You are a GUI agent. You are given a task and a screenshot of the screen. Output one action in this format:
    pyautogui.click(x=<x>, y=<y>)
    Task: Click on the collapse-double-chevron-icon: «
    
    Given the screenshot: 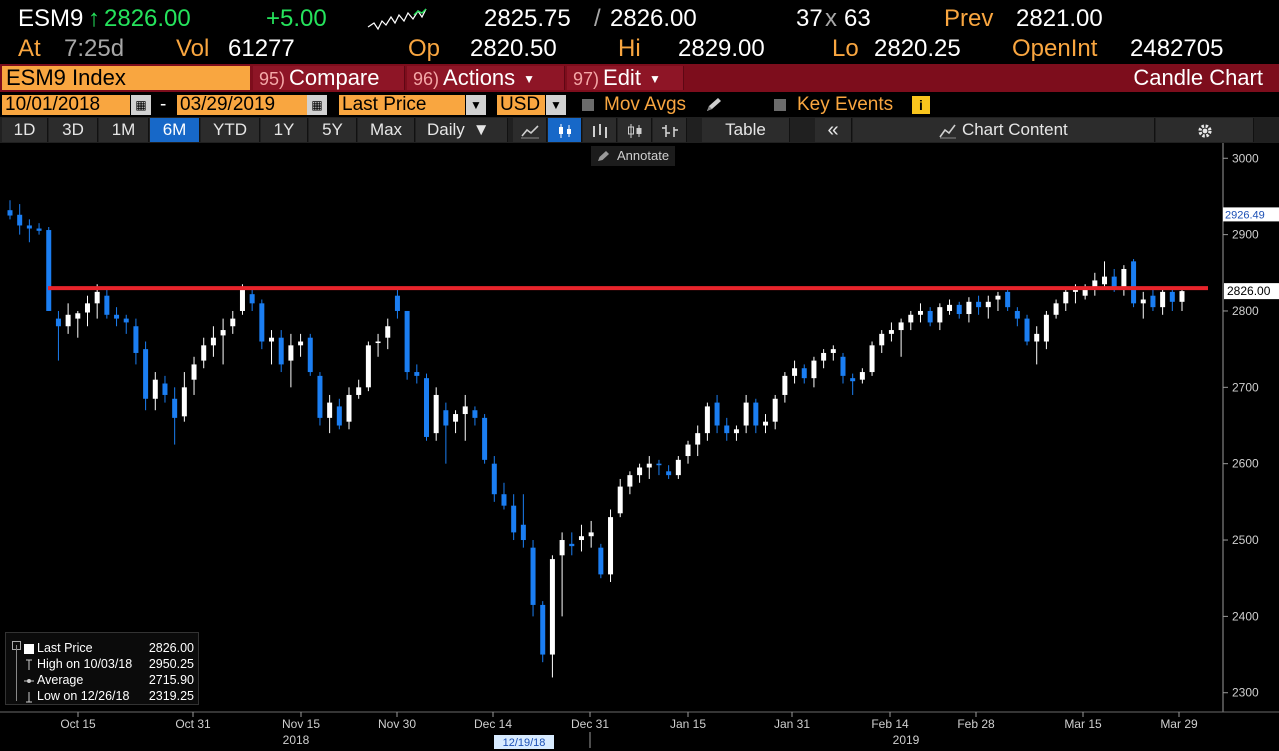 What is the action you would take?
    pyautogui.click(x=833, y=130)
    